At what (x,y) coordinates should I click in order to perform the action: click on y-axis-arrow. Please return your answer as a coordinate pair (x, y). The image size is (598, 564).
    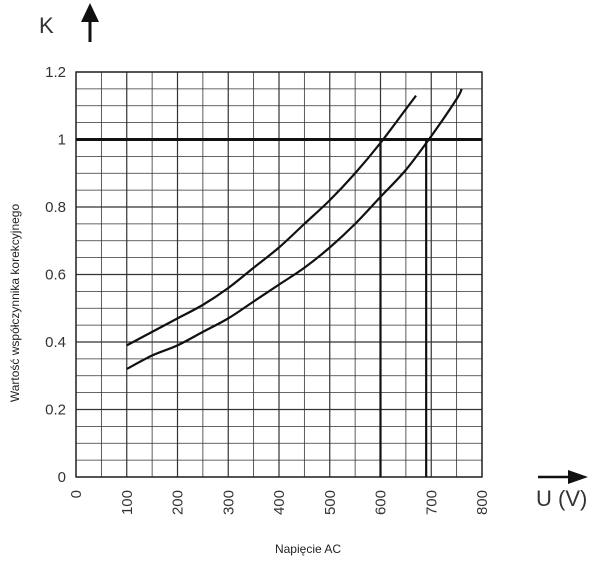
    Looking at the image, I should click on (90, 22).